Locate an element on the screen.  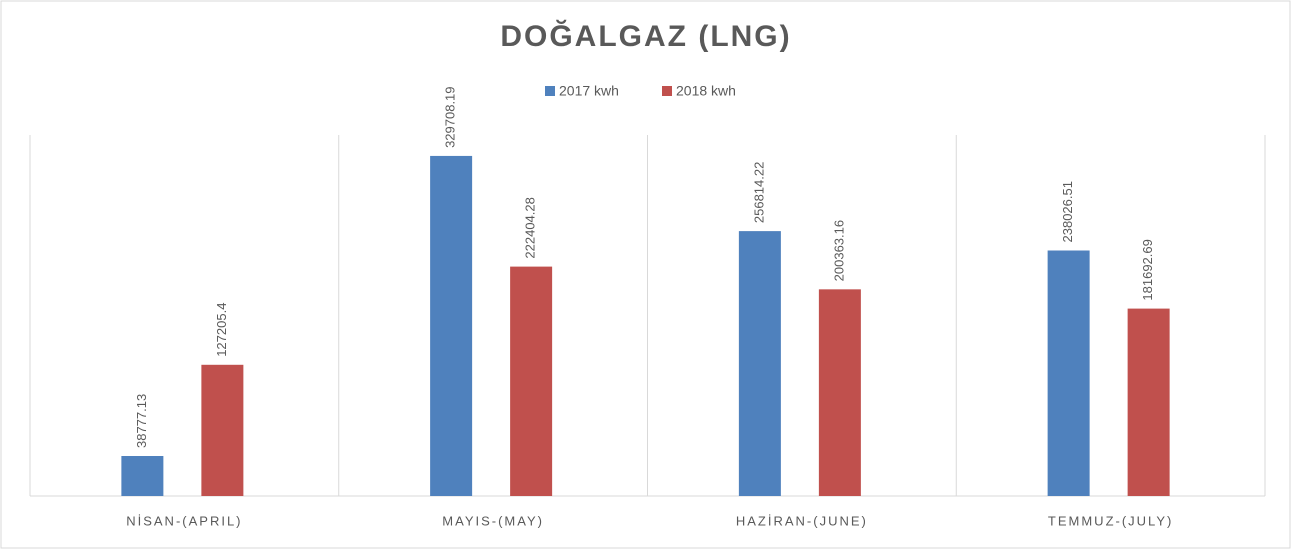
legend-label: 2018 kwh is located at coordinates (706, 91).